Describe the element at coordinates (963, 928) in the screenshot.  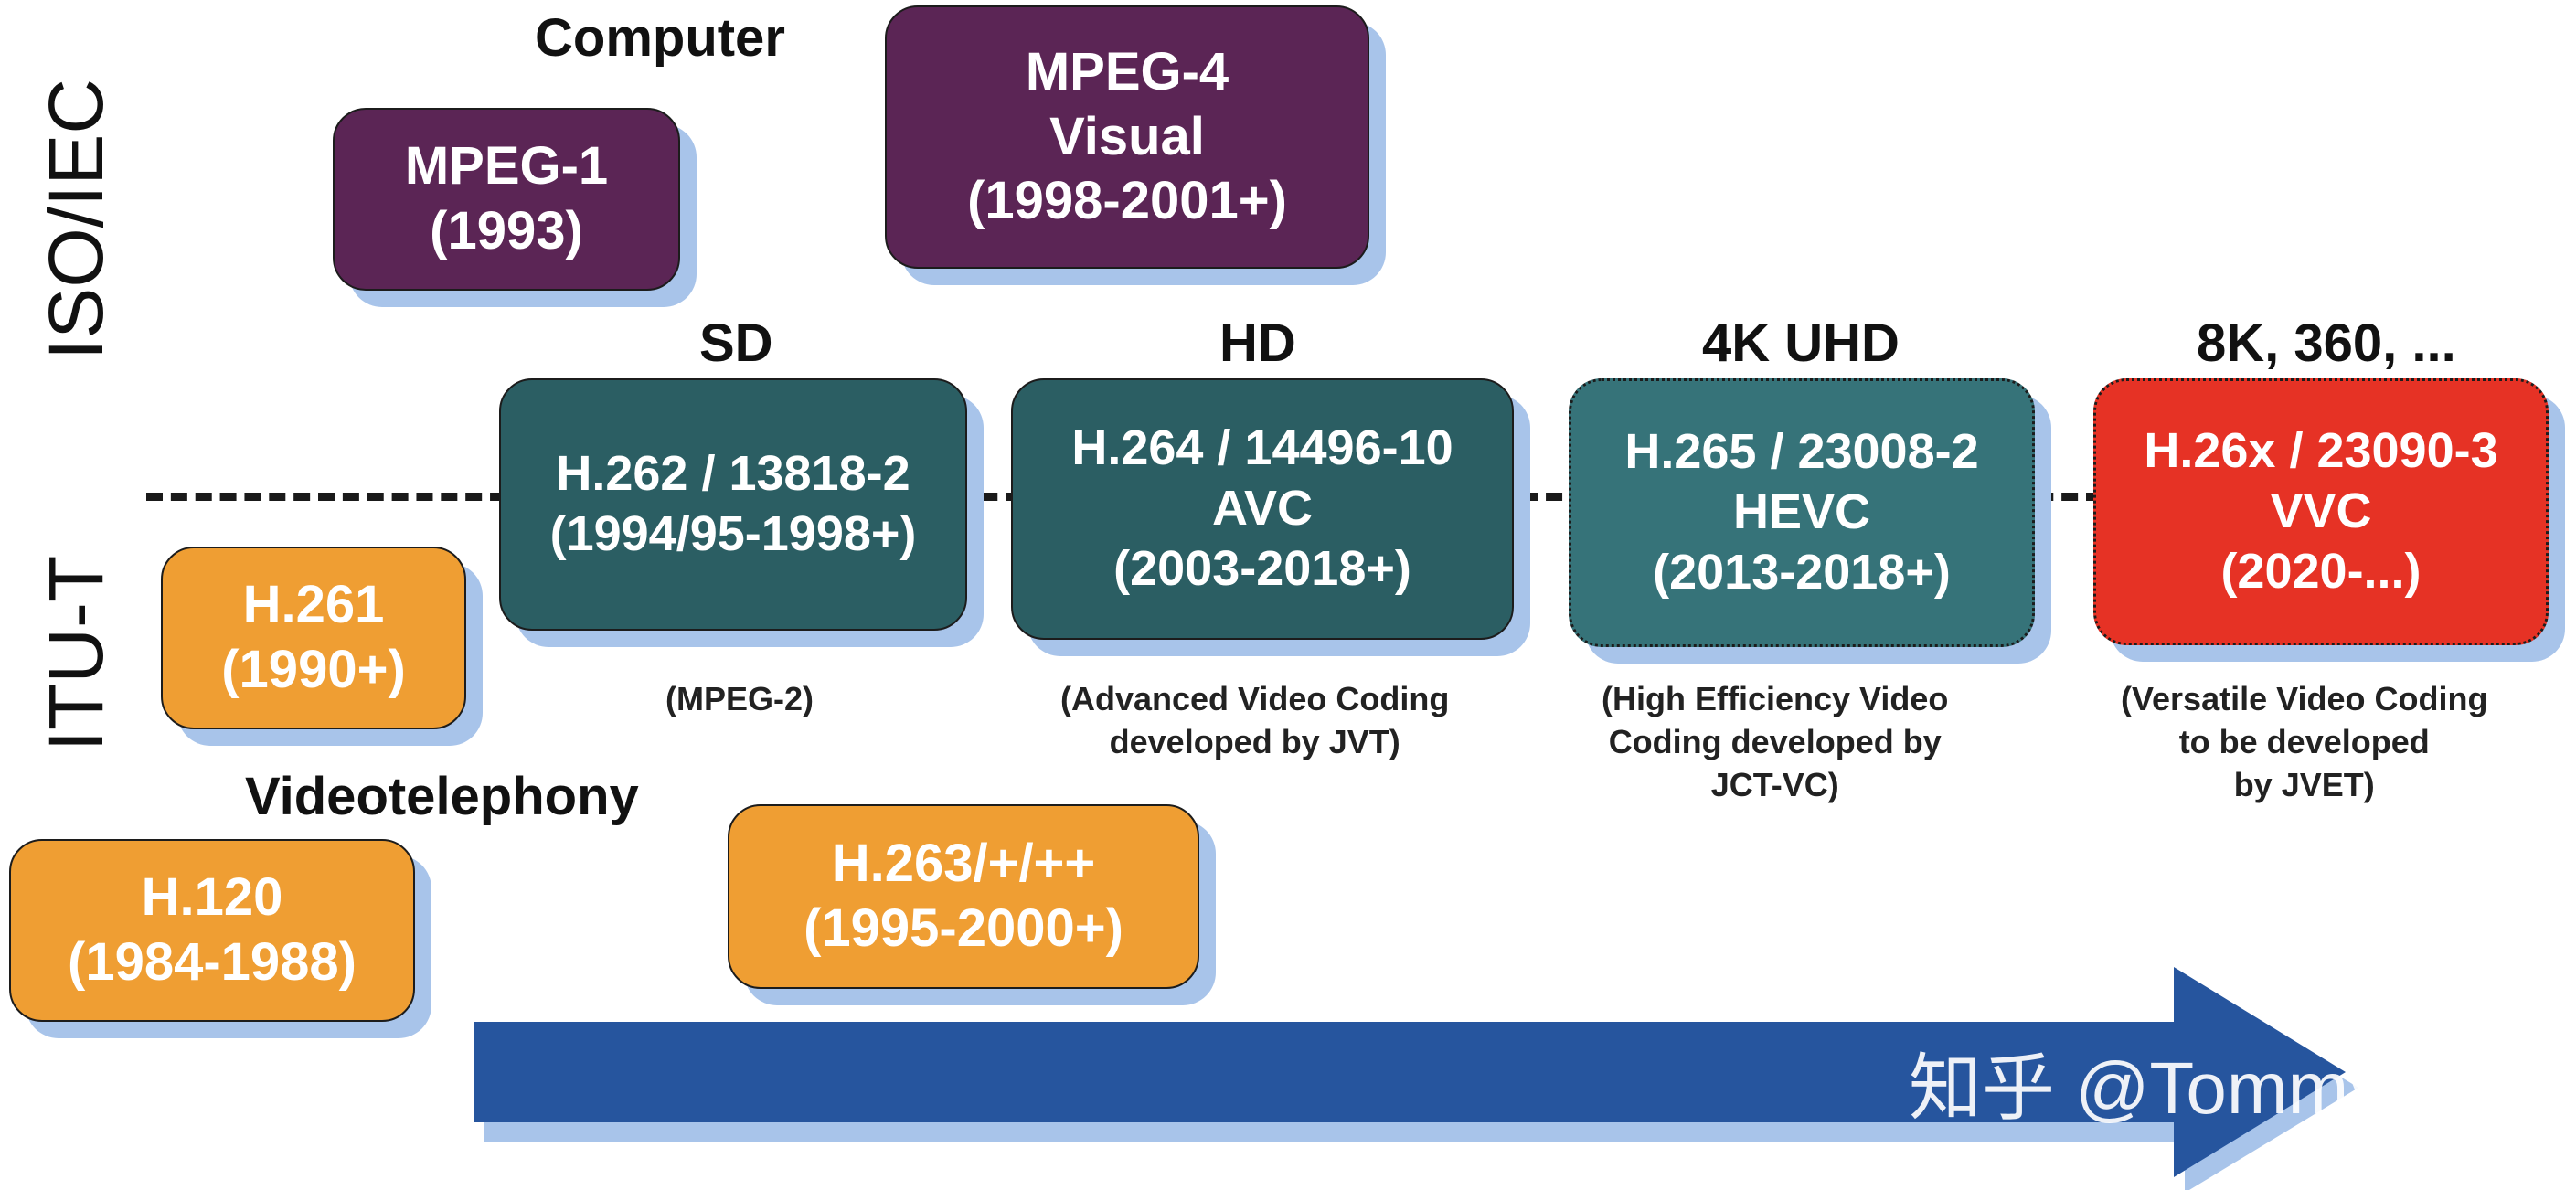
I see `box-h263-line-2: (1995-2000+)` at that location.